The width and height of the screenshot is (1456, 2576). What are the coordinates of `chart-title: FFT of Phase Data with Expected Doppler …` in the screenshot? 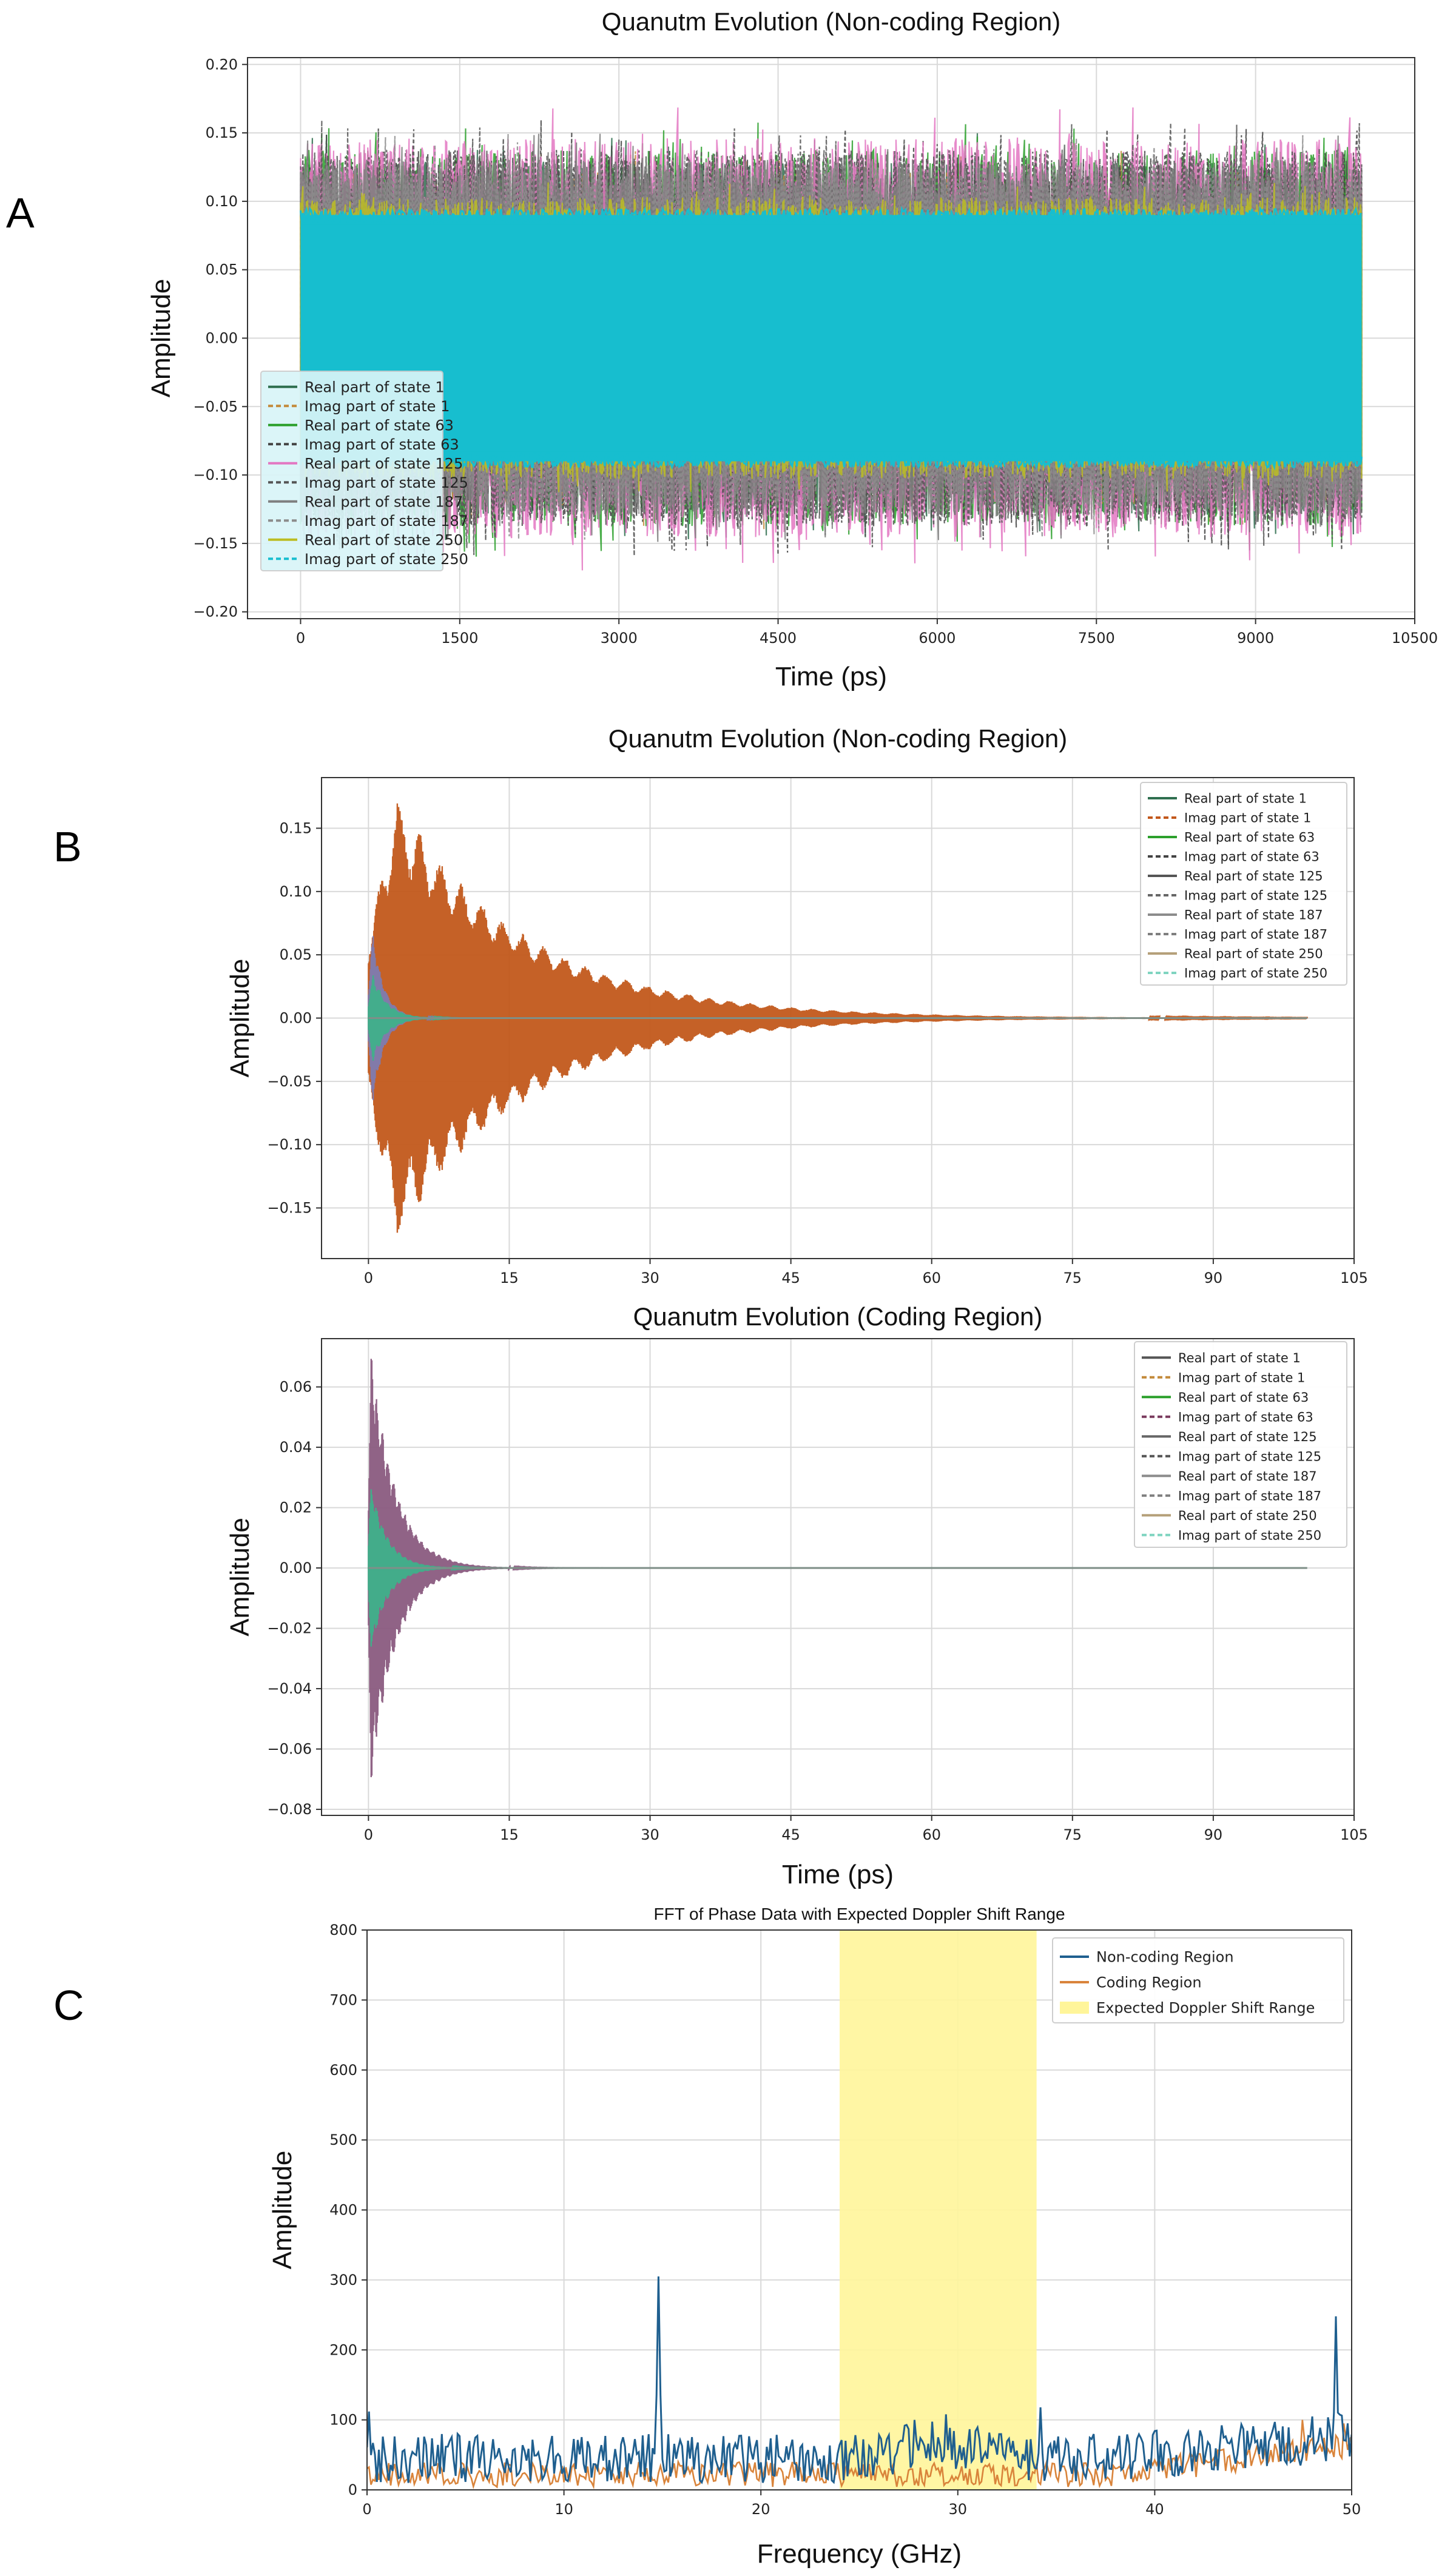 It's located at (859, 1914).